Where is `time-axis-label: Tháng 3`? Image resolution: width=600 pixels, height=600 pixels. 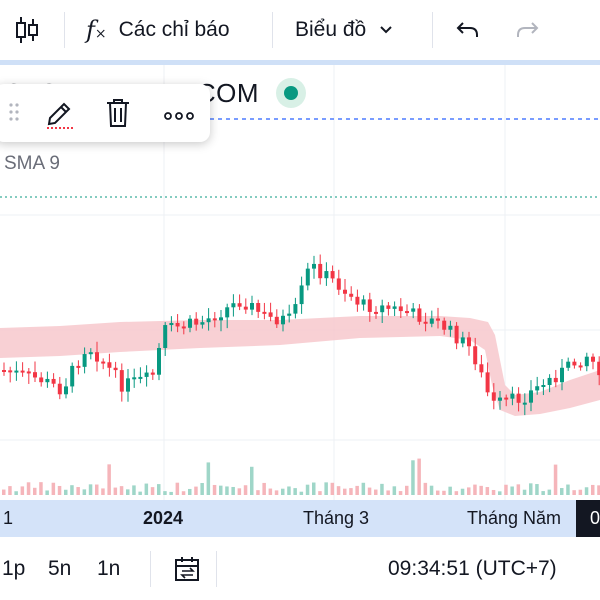 time-axis-label: Tháng 3 is located at coordinates (336, 518).